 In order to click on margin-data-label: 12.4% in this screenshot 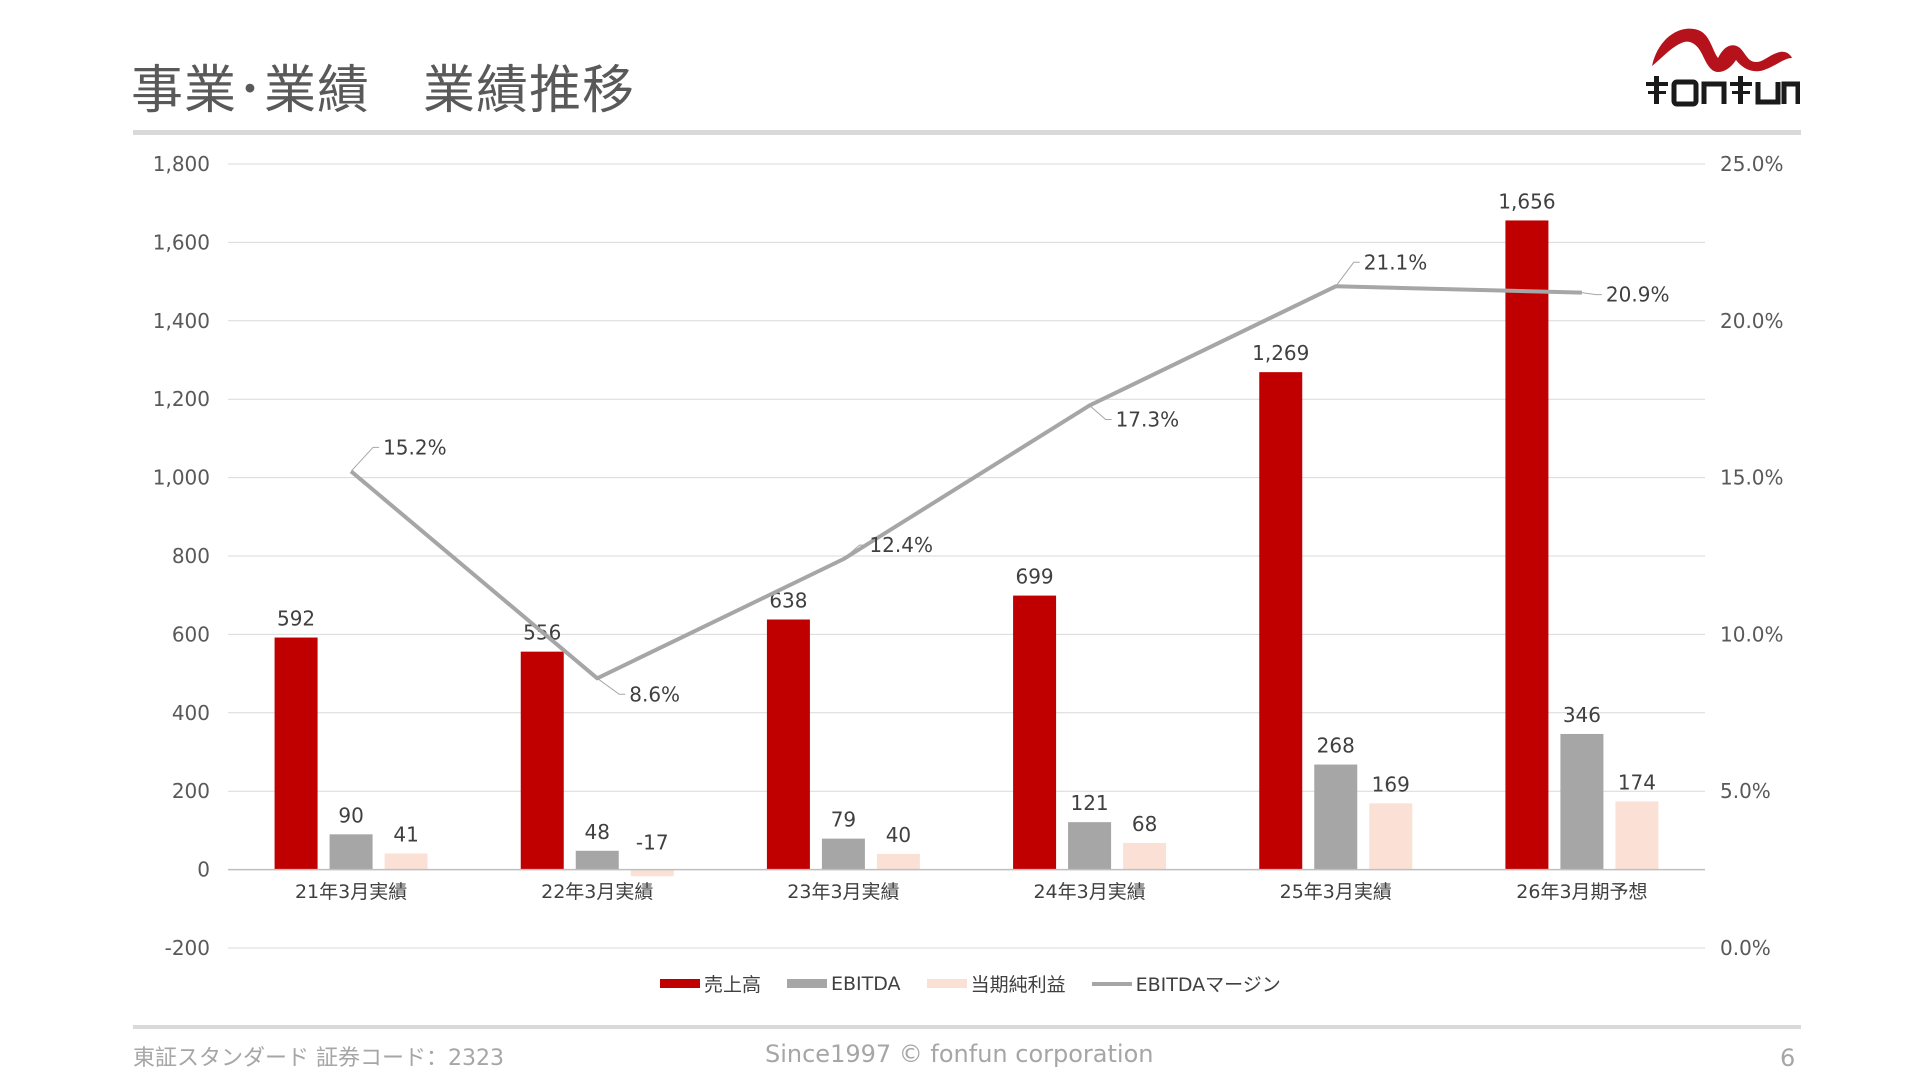, I will do `click(901, 545)`.